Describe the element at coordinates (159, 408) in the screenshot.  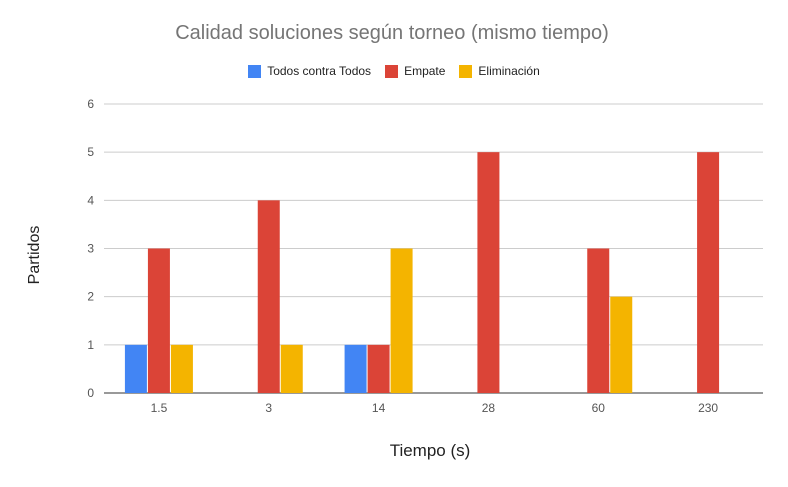
I see `x-tick-label: 1.5` at that location.